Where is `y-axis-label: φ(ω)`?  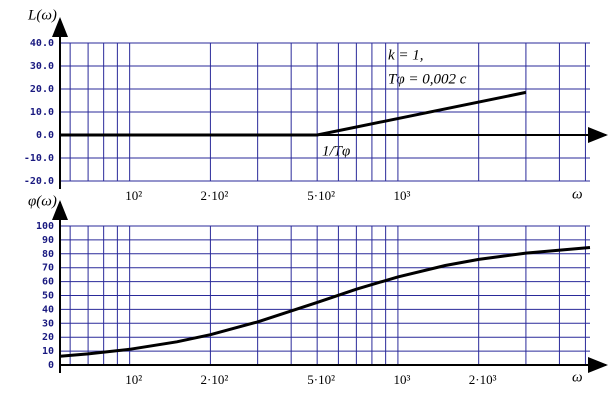
y-axis-label: φ(ω) is located at coordinates (42, 201).